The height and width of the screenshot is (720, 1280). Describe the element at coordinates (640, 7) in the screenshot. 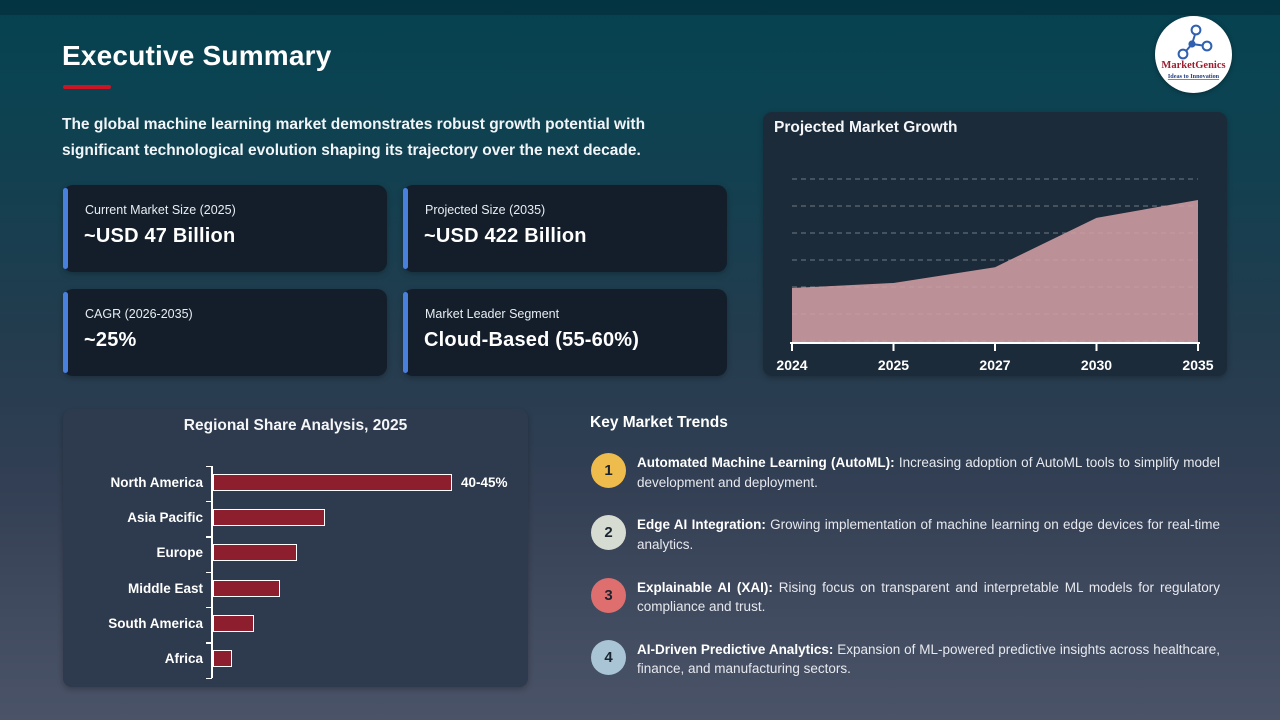

I see `top-strip` at that location.